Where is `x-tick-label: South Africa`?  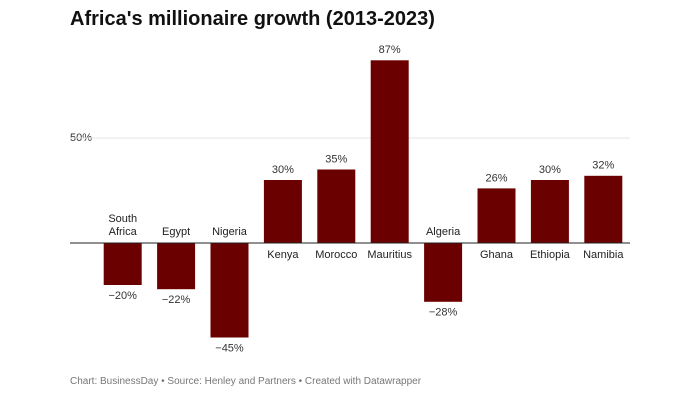 x-tick-label: South Africa is located at coordinates (123, 225).